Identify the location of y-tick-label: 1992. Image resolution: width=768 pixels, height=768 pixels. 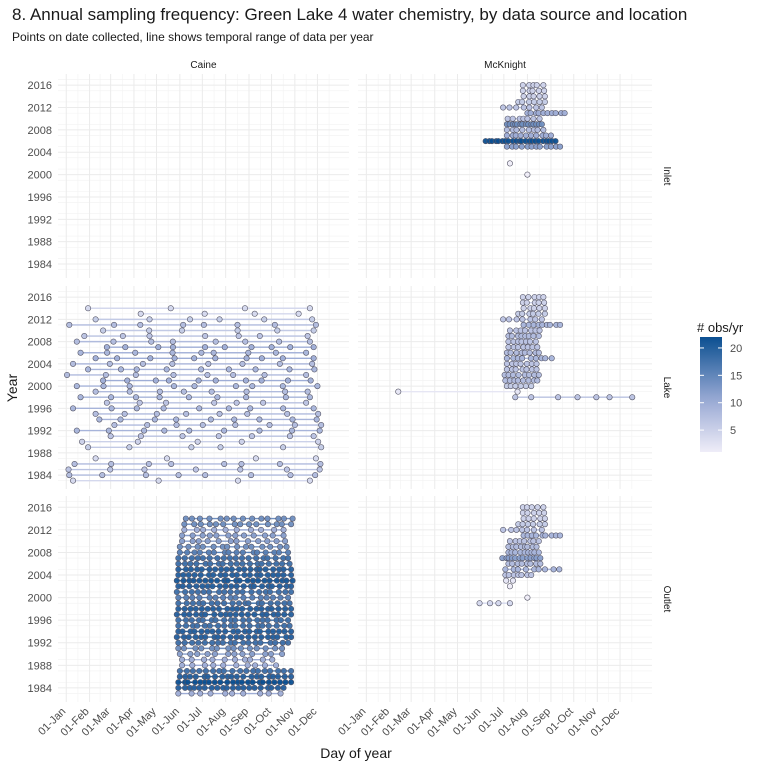
(40, 644).